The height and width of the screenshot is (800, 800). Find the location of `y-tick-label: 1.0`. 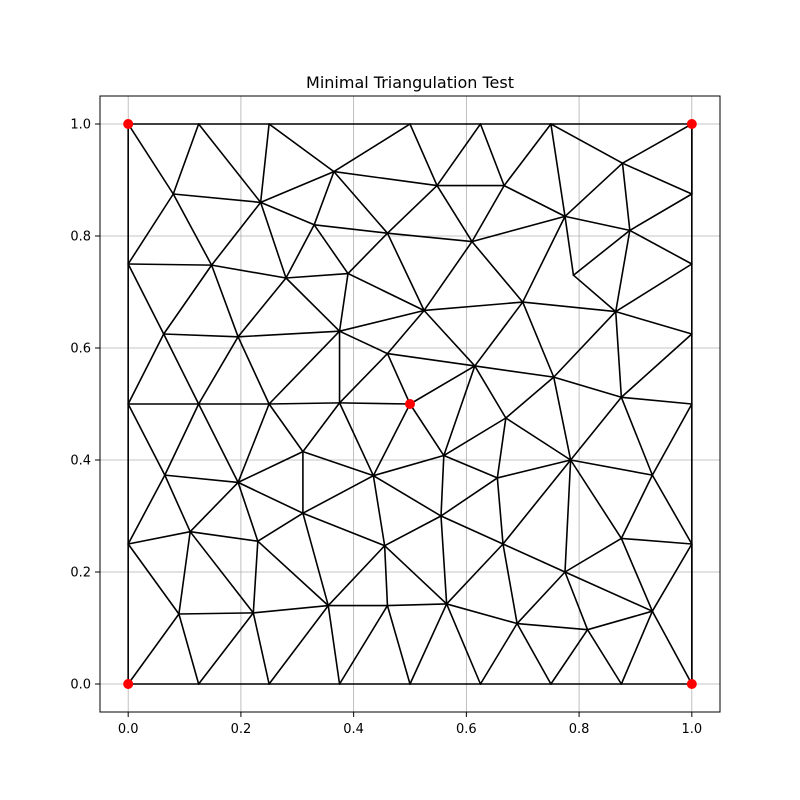

y-tick-label: 1.0 is located at coordinates (80, 125).